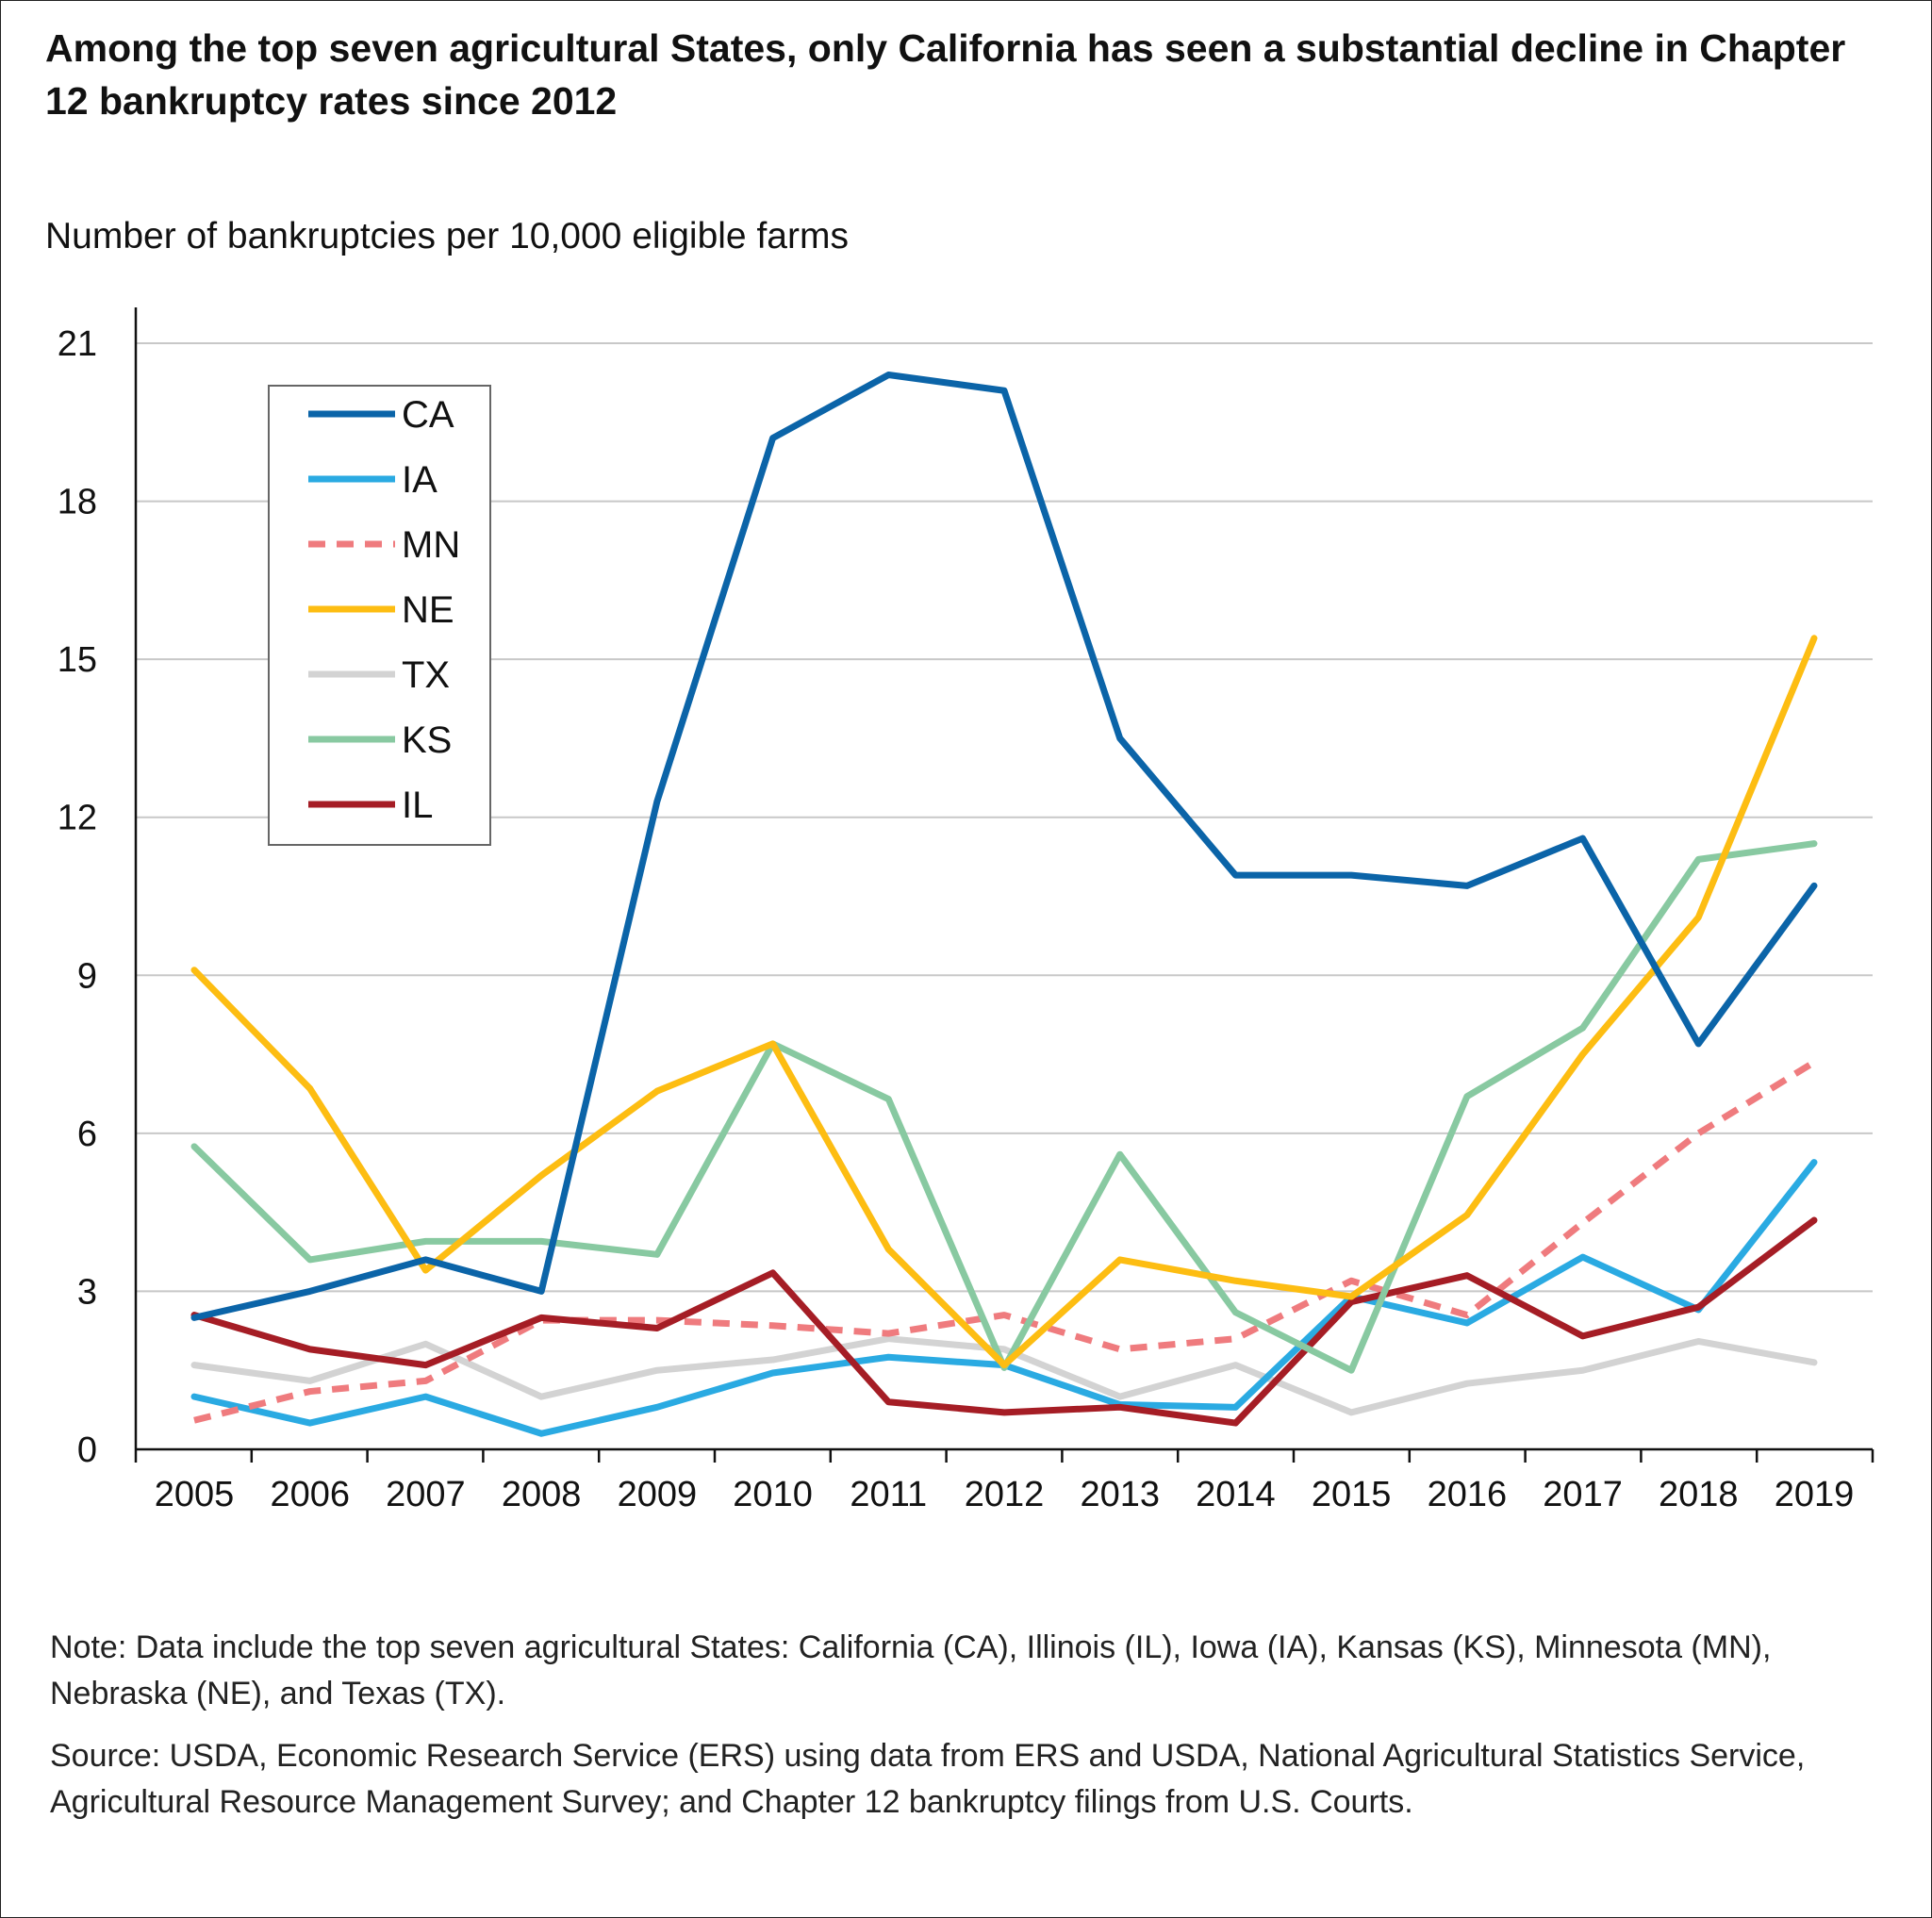  Describe the element at coordinates (1236, 1494) in the screenshot. I see `x-tick-label: 2014` at that location.